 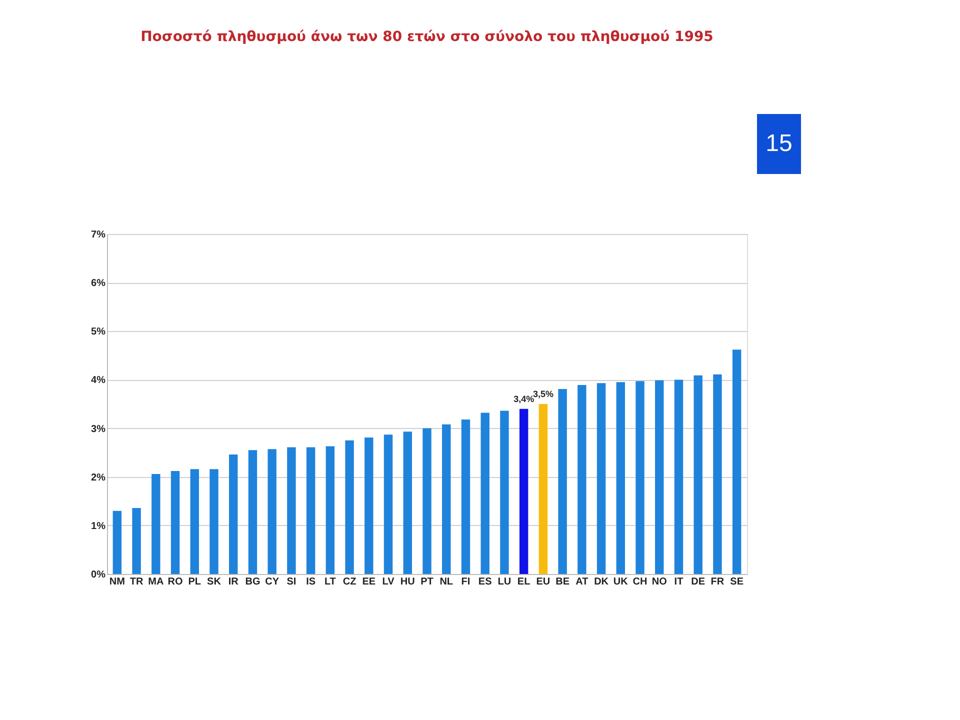 What do you see at coordinates (621, 582) in the screenshot?
I see `x-tick-label: UK` at bounding box center [621, 582].